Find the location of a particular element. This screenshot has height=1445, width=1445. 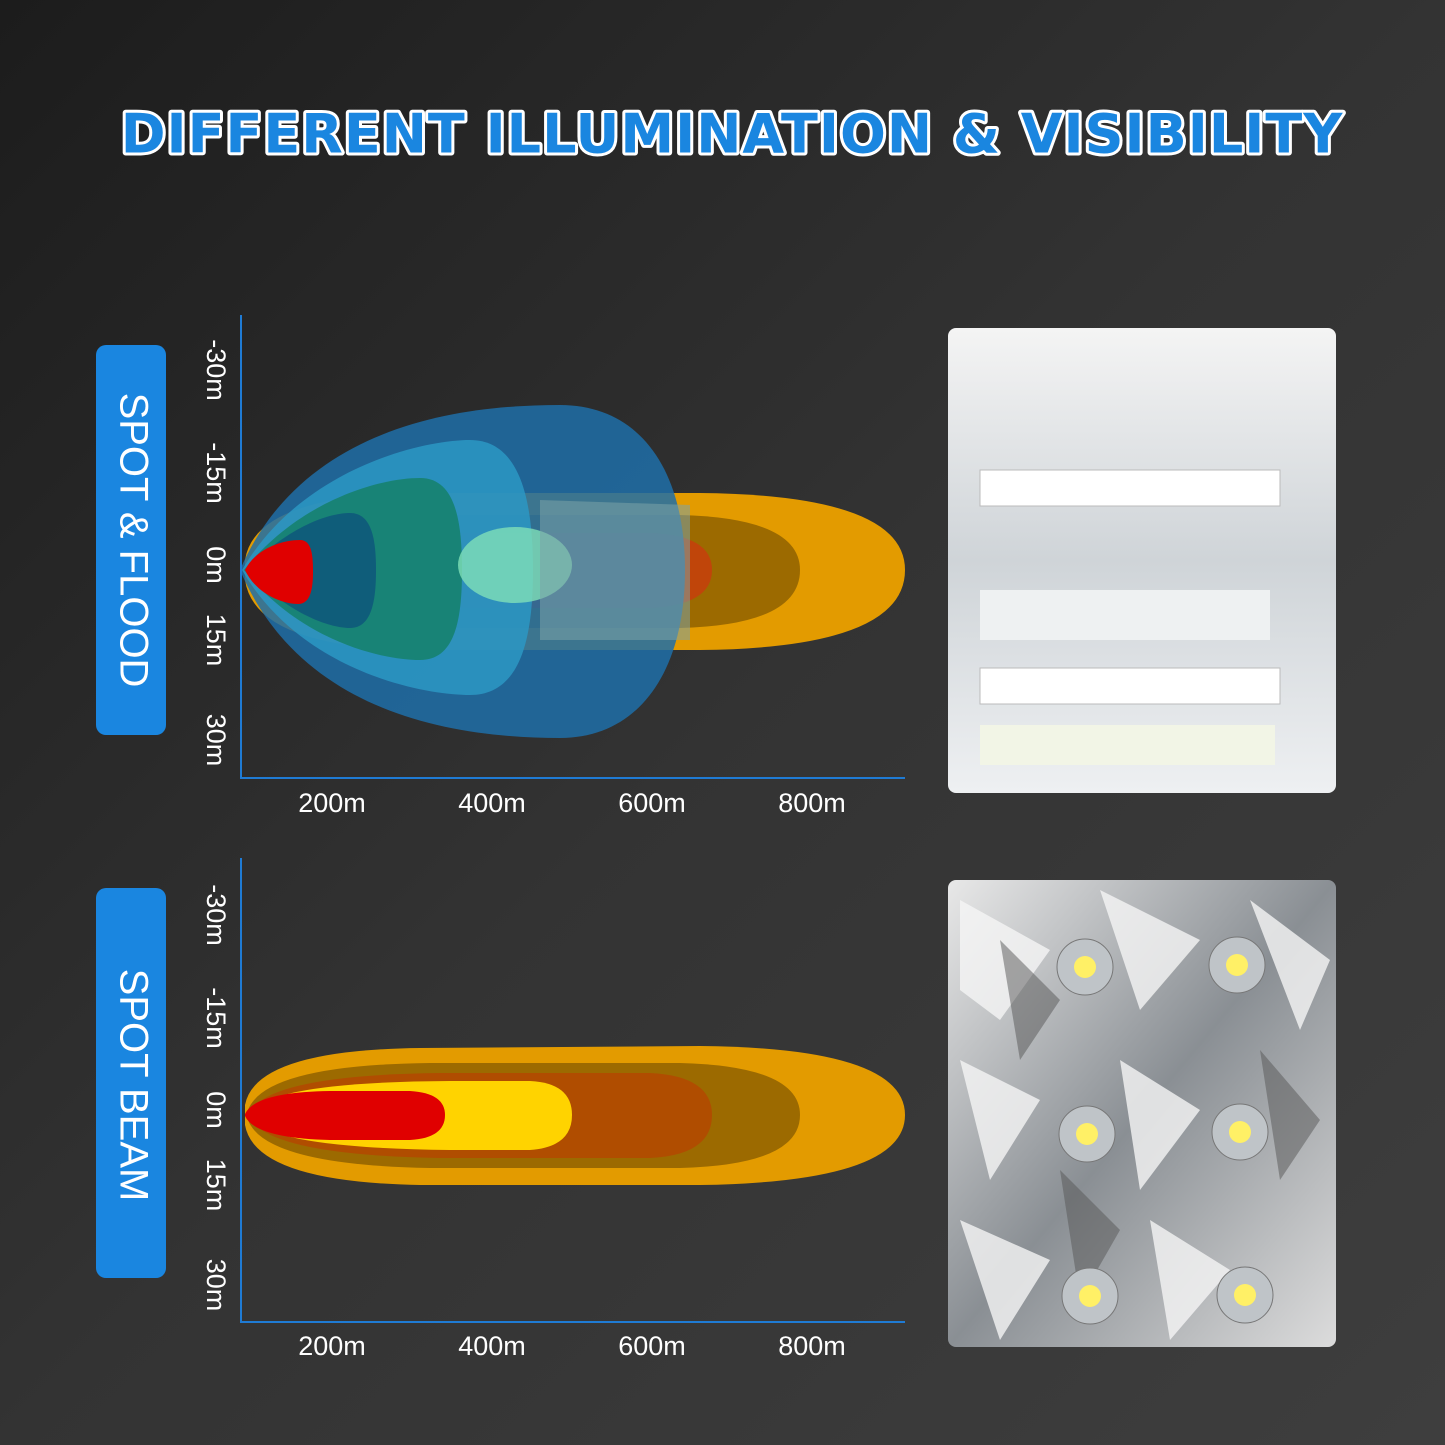

photo-spot is located at coordinates (1142, 1113).